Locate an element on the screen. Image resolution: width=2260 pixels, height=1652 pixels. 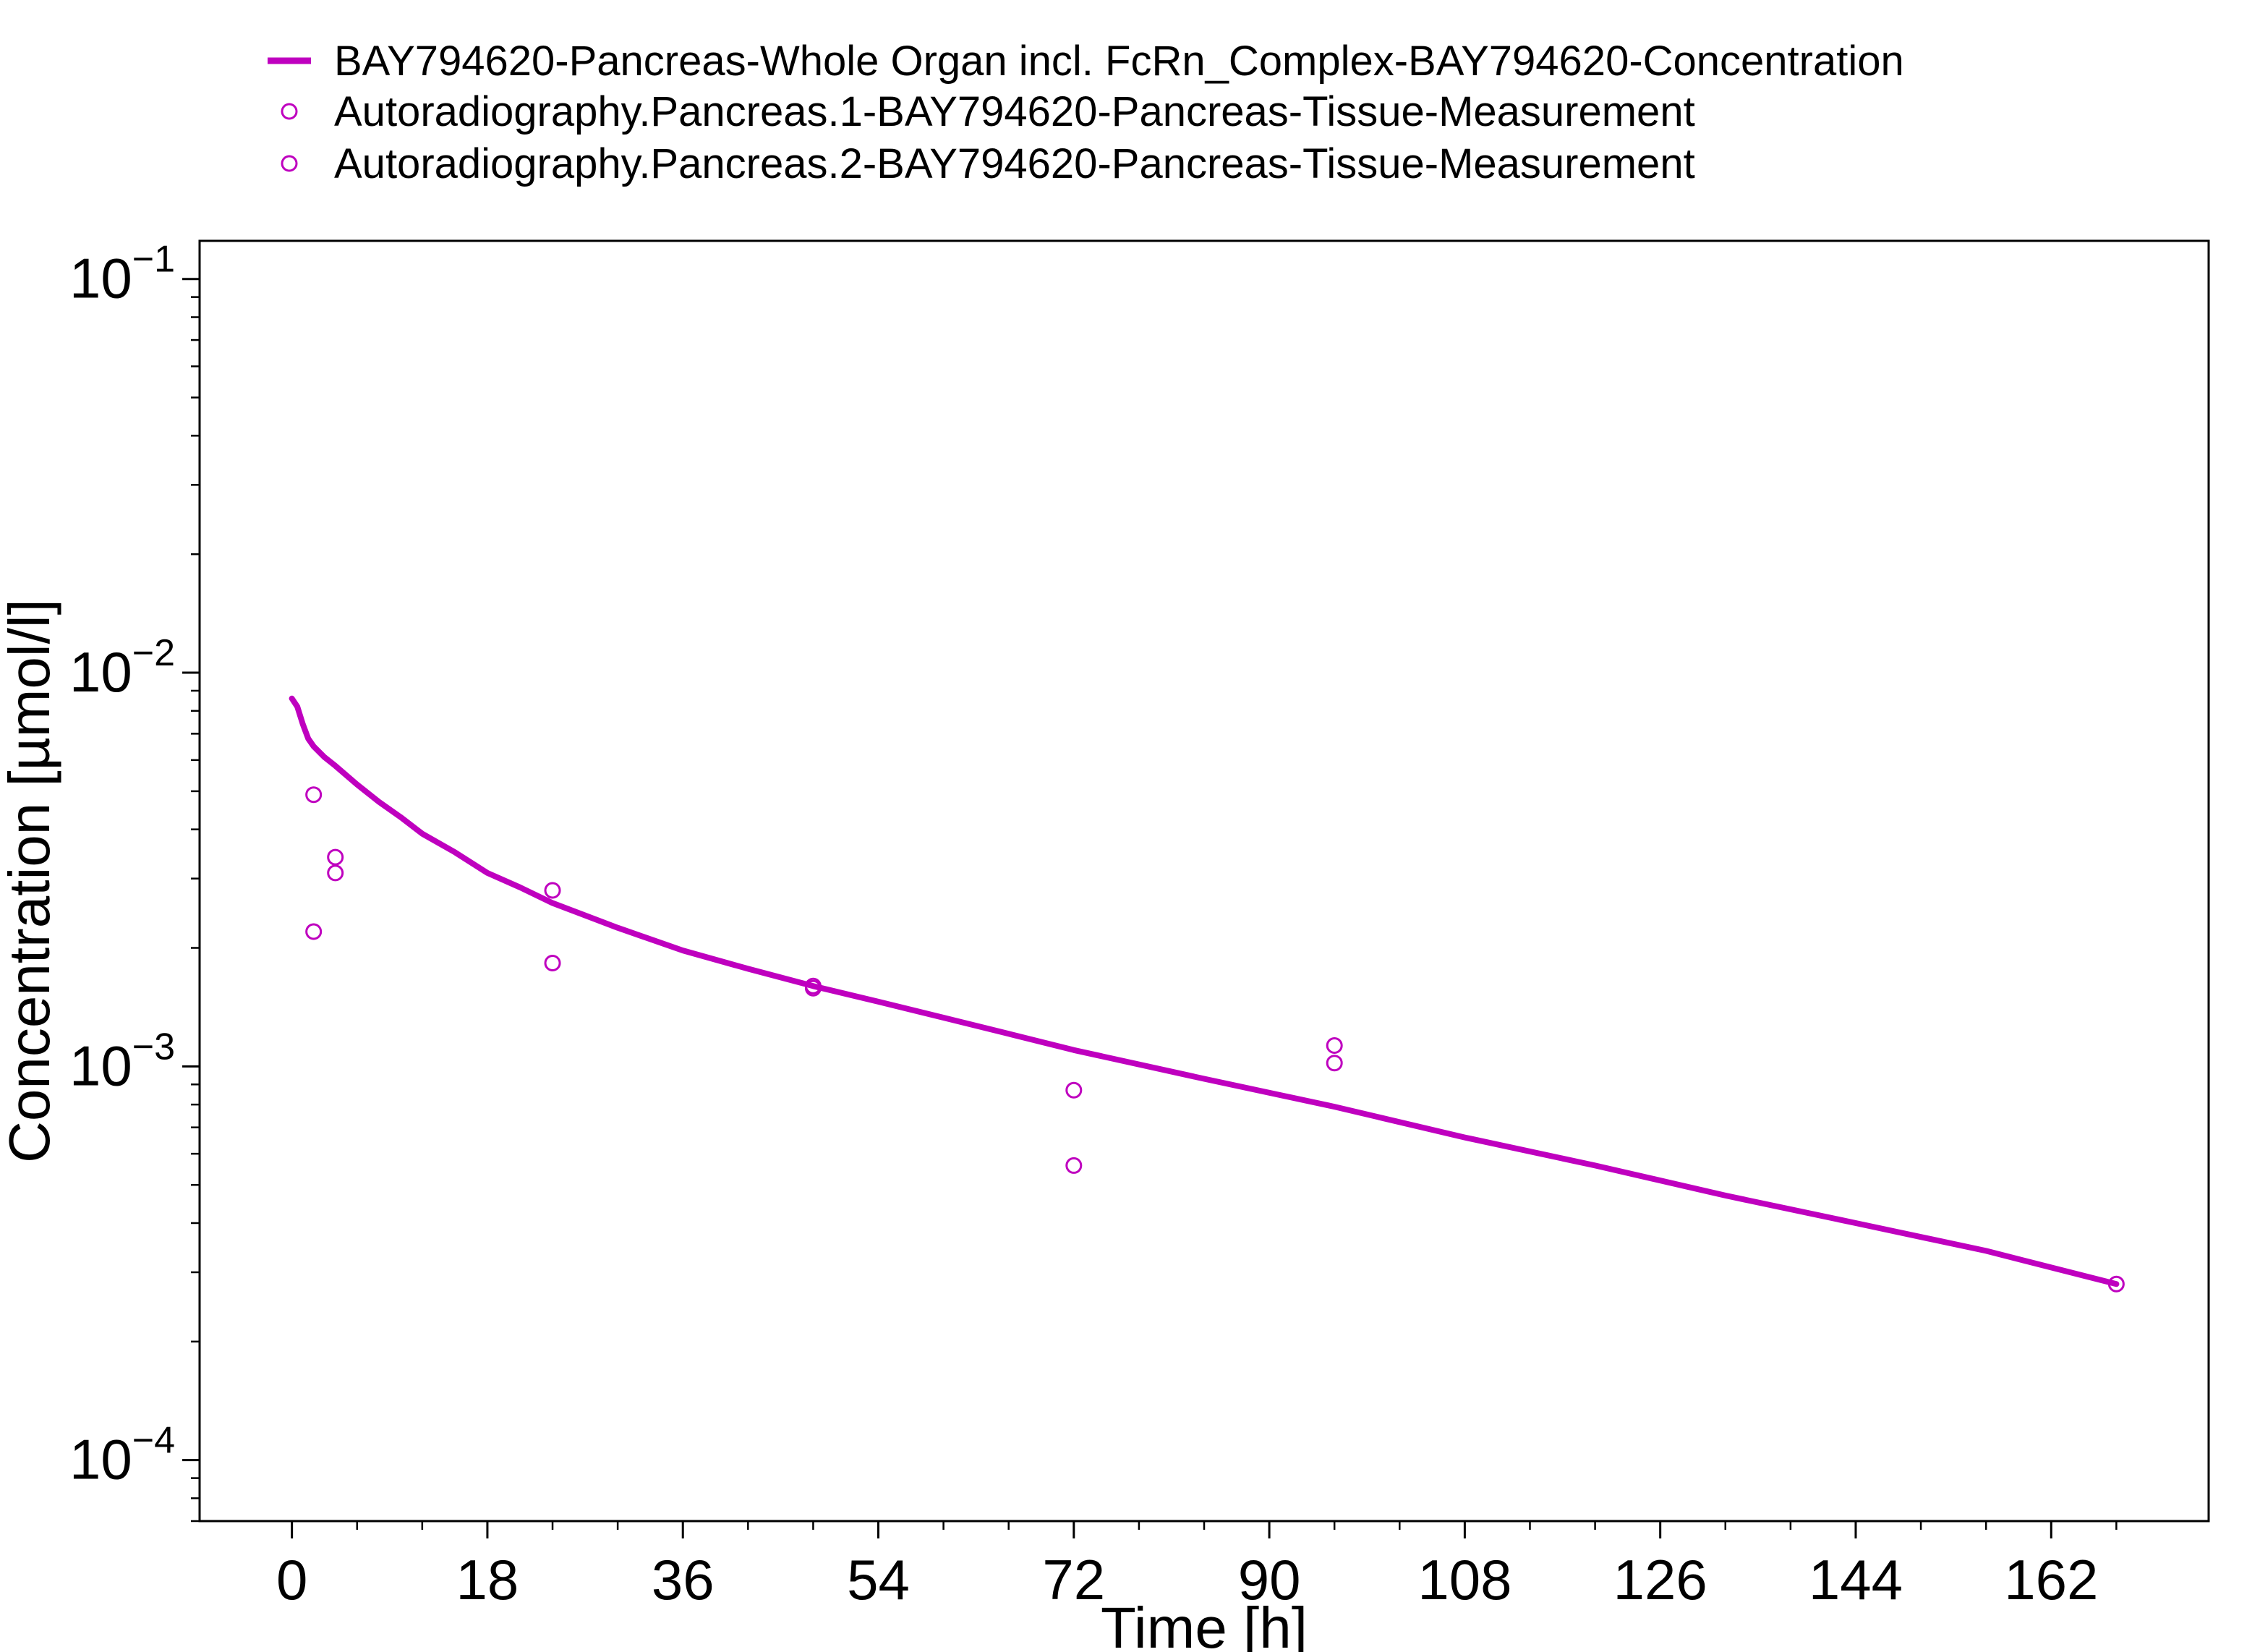
y-tick-label-exponent: −1 is located at coordinates (153, 260).